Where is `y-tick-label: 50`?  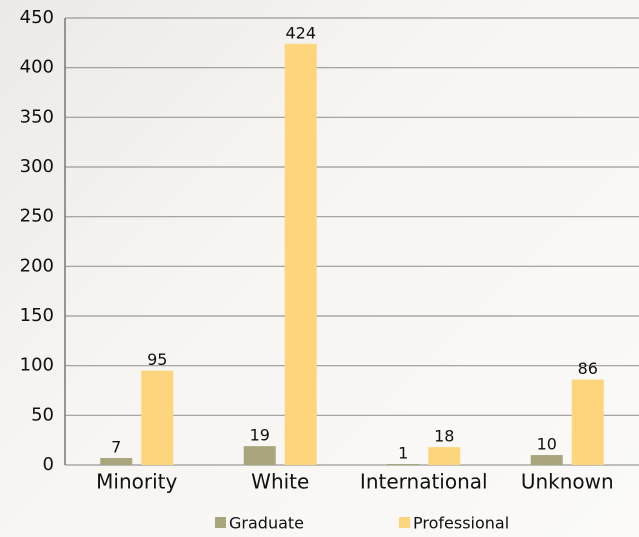 y-tick-label: 50 is located at coordinates (42, 414).